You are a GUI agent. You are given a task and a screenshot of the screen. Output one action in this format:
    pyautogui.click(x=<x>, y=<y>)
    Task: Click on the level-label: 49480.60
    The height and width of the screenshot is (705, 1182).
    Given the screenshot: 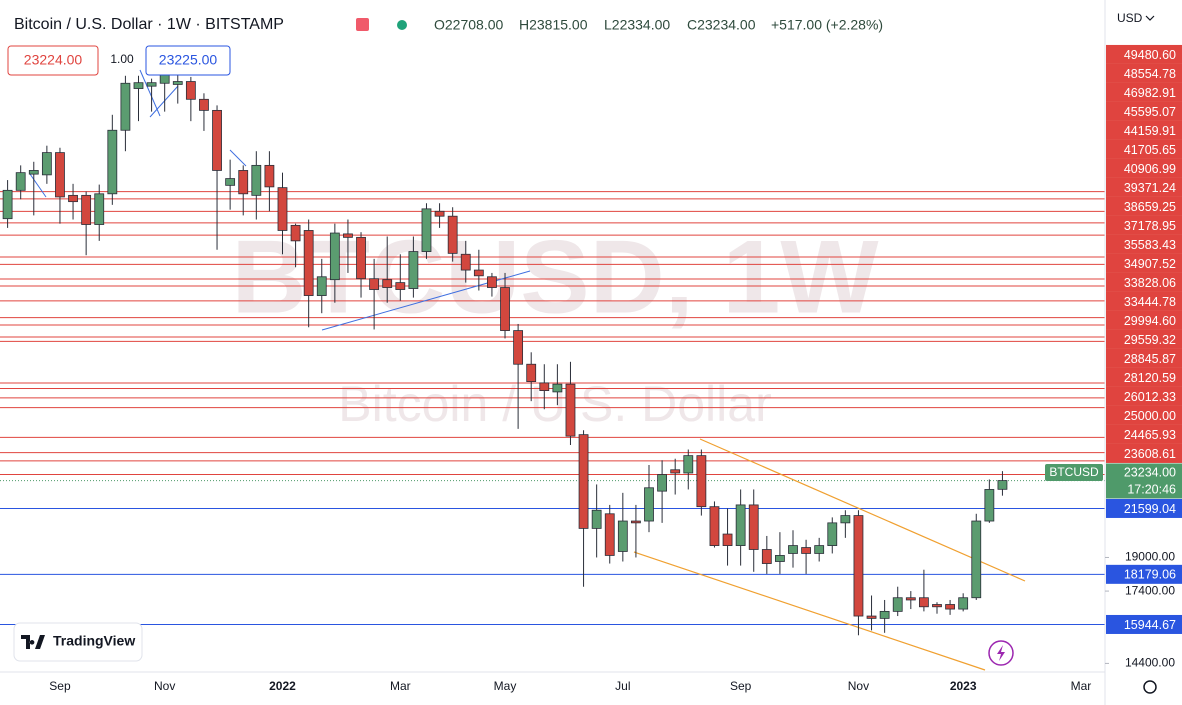 What is the action you would take?
    pyautogui.click(x=1150, y=55)
    